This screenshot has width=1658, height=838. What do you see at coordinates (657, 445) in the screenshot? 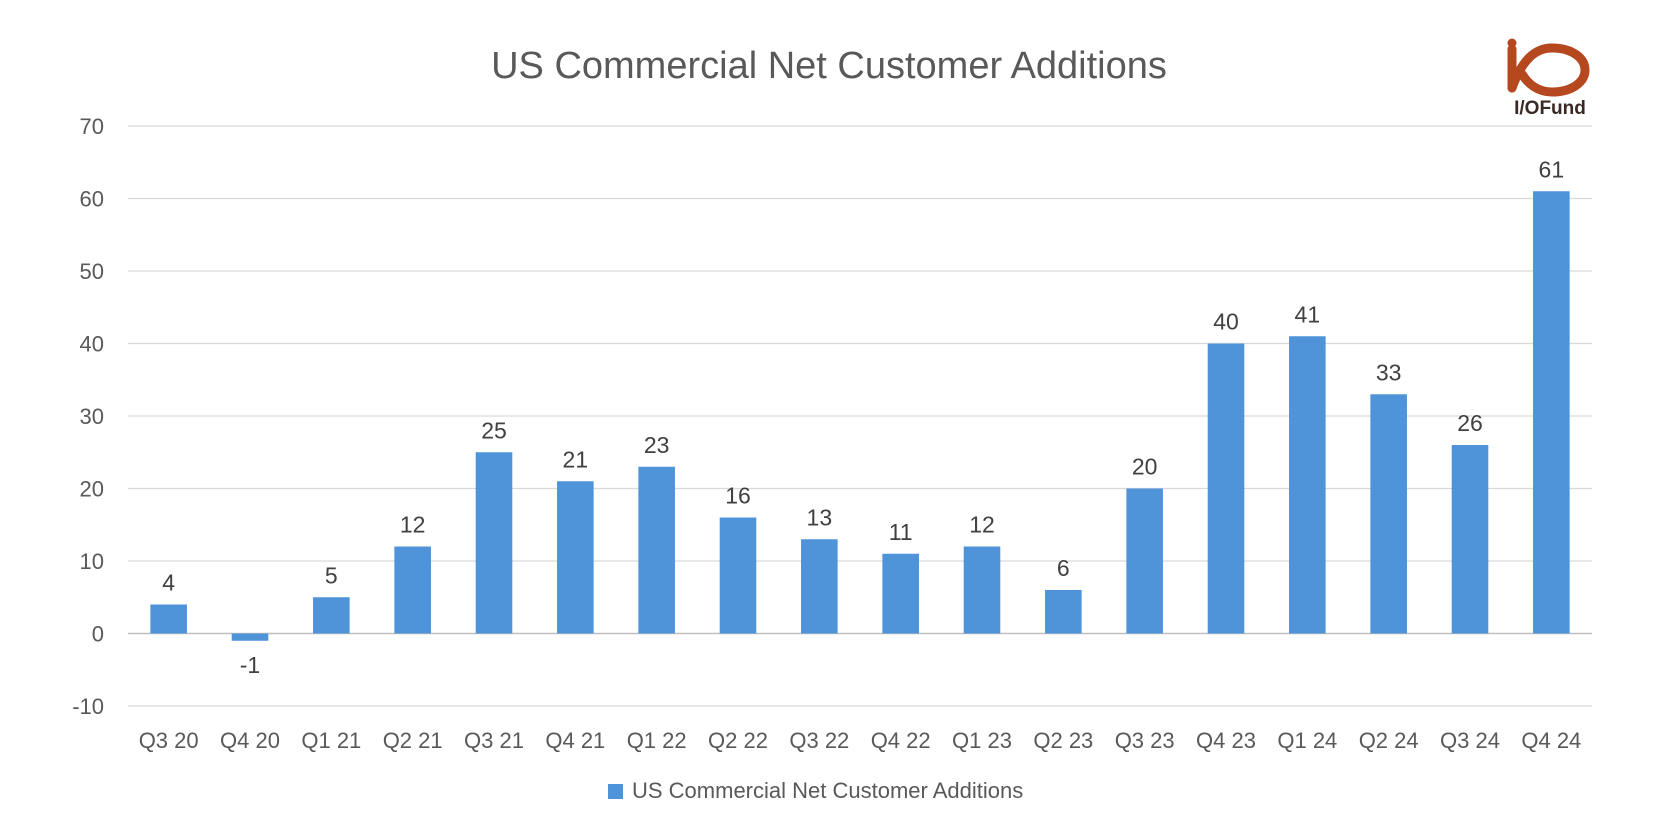
I see `data-label: 23` at bounding box center [657, 445].